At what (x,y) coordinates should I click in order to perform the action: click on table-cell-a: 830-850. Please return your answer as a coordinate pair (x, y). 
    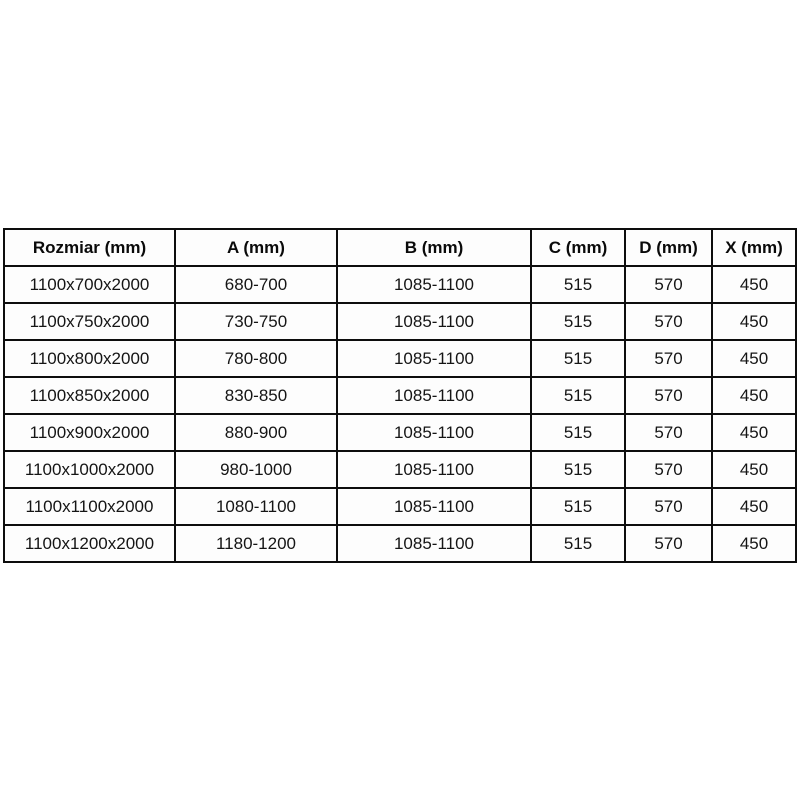
    Looking at the image, I should click on (256, 395).